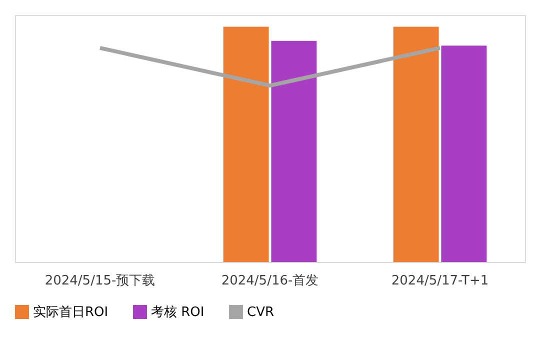 This screenshot has height=350, width=550. I want to click on x-tick-label: 2024/5/17-T+1, so click(440, 281).